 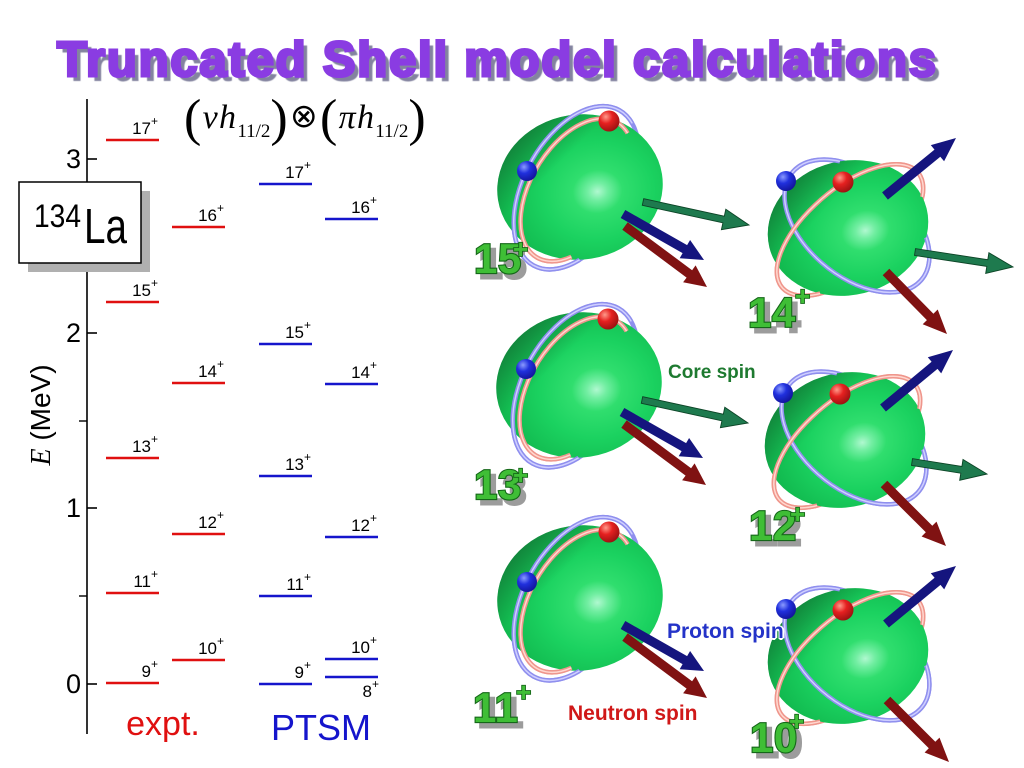 I want to click on svg-text: E (MeV), so click(x=41, y=415).